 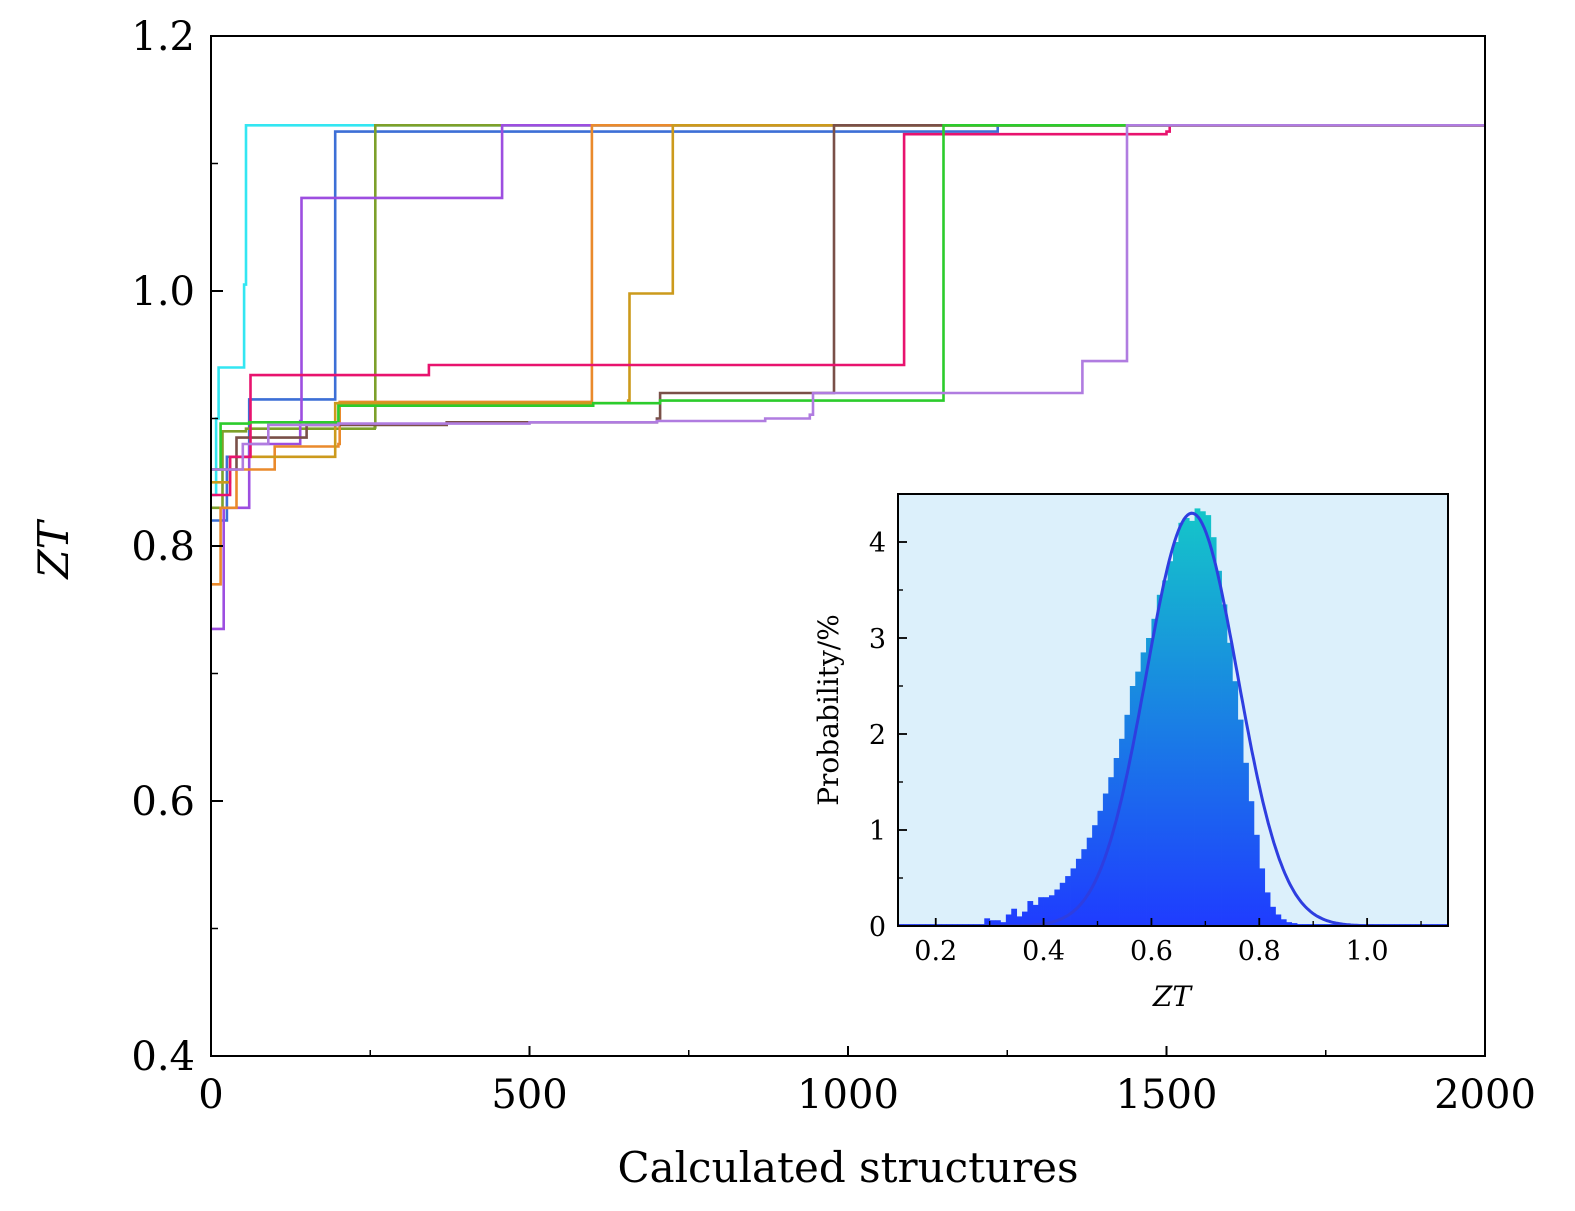 I want to click on inset-plot-frame, so click(x=1173, y=710).